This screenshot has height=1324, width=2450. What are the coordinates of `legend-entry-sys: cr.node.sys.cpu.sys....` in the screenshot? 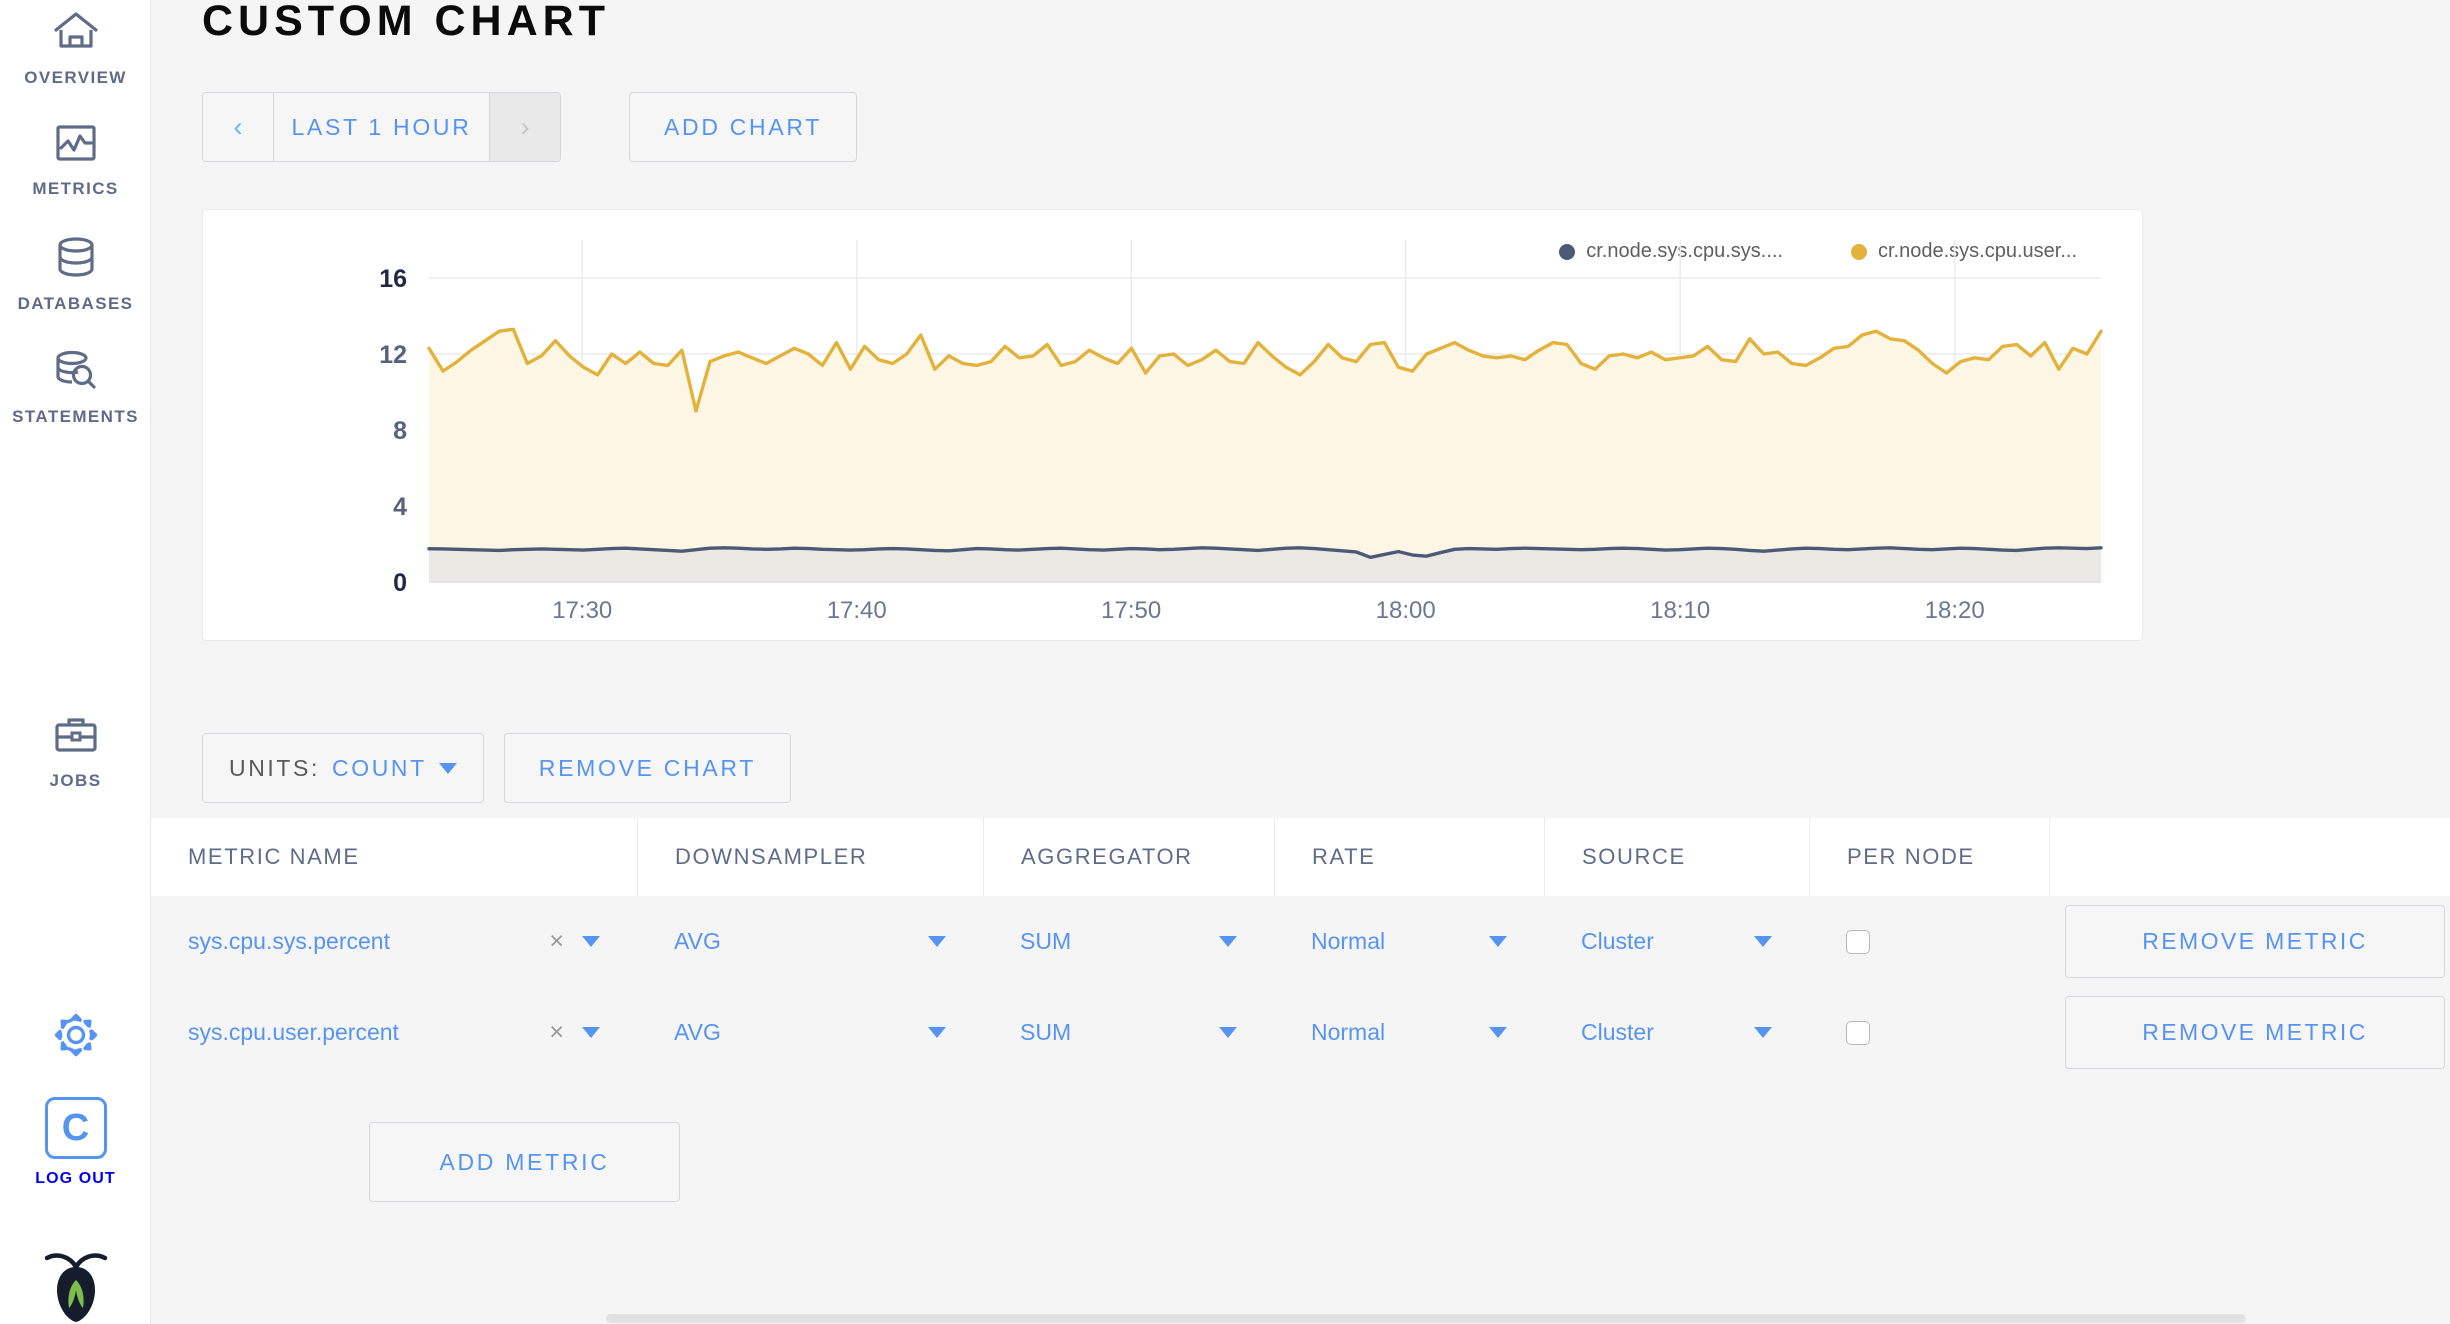 It's located at (1671, 251).